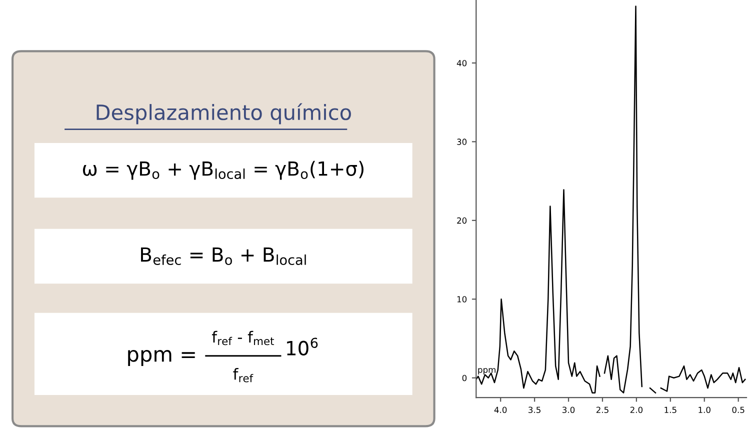 Image resolution: width=751 pixels, height=434 pixels. What do you see at coordinates (500, 410) in the screenshot?
I see `x-tick-label: 4.0` at bounding box center [500, 410].